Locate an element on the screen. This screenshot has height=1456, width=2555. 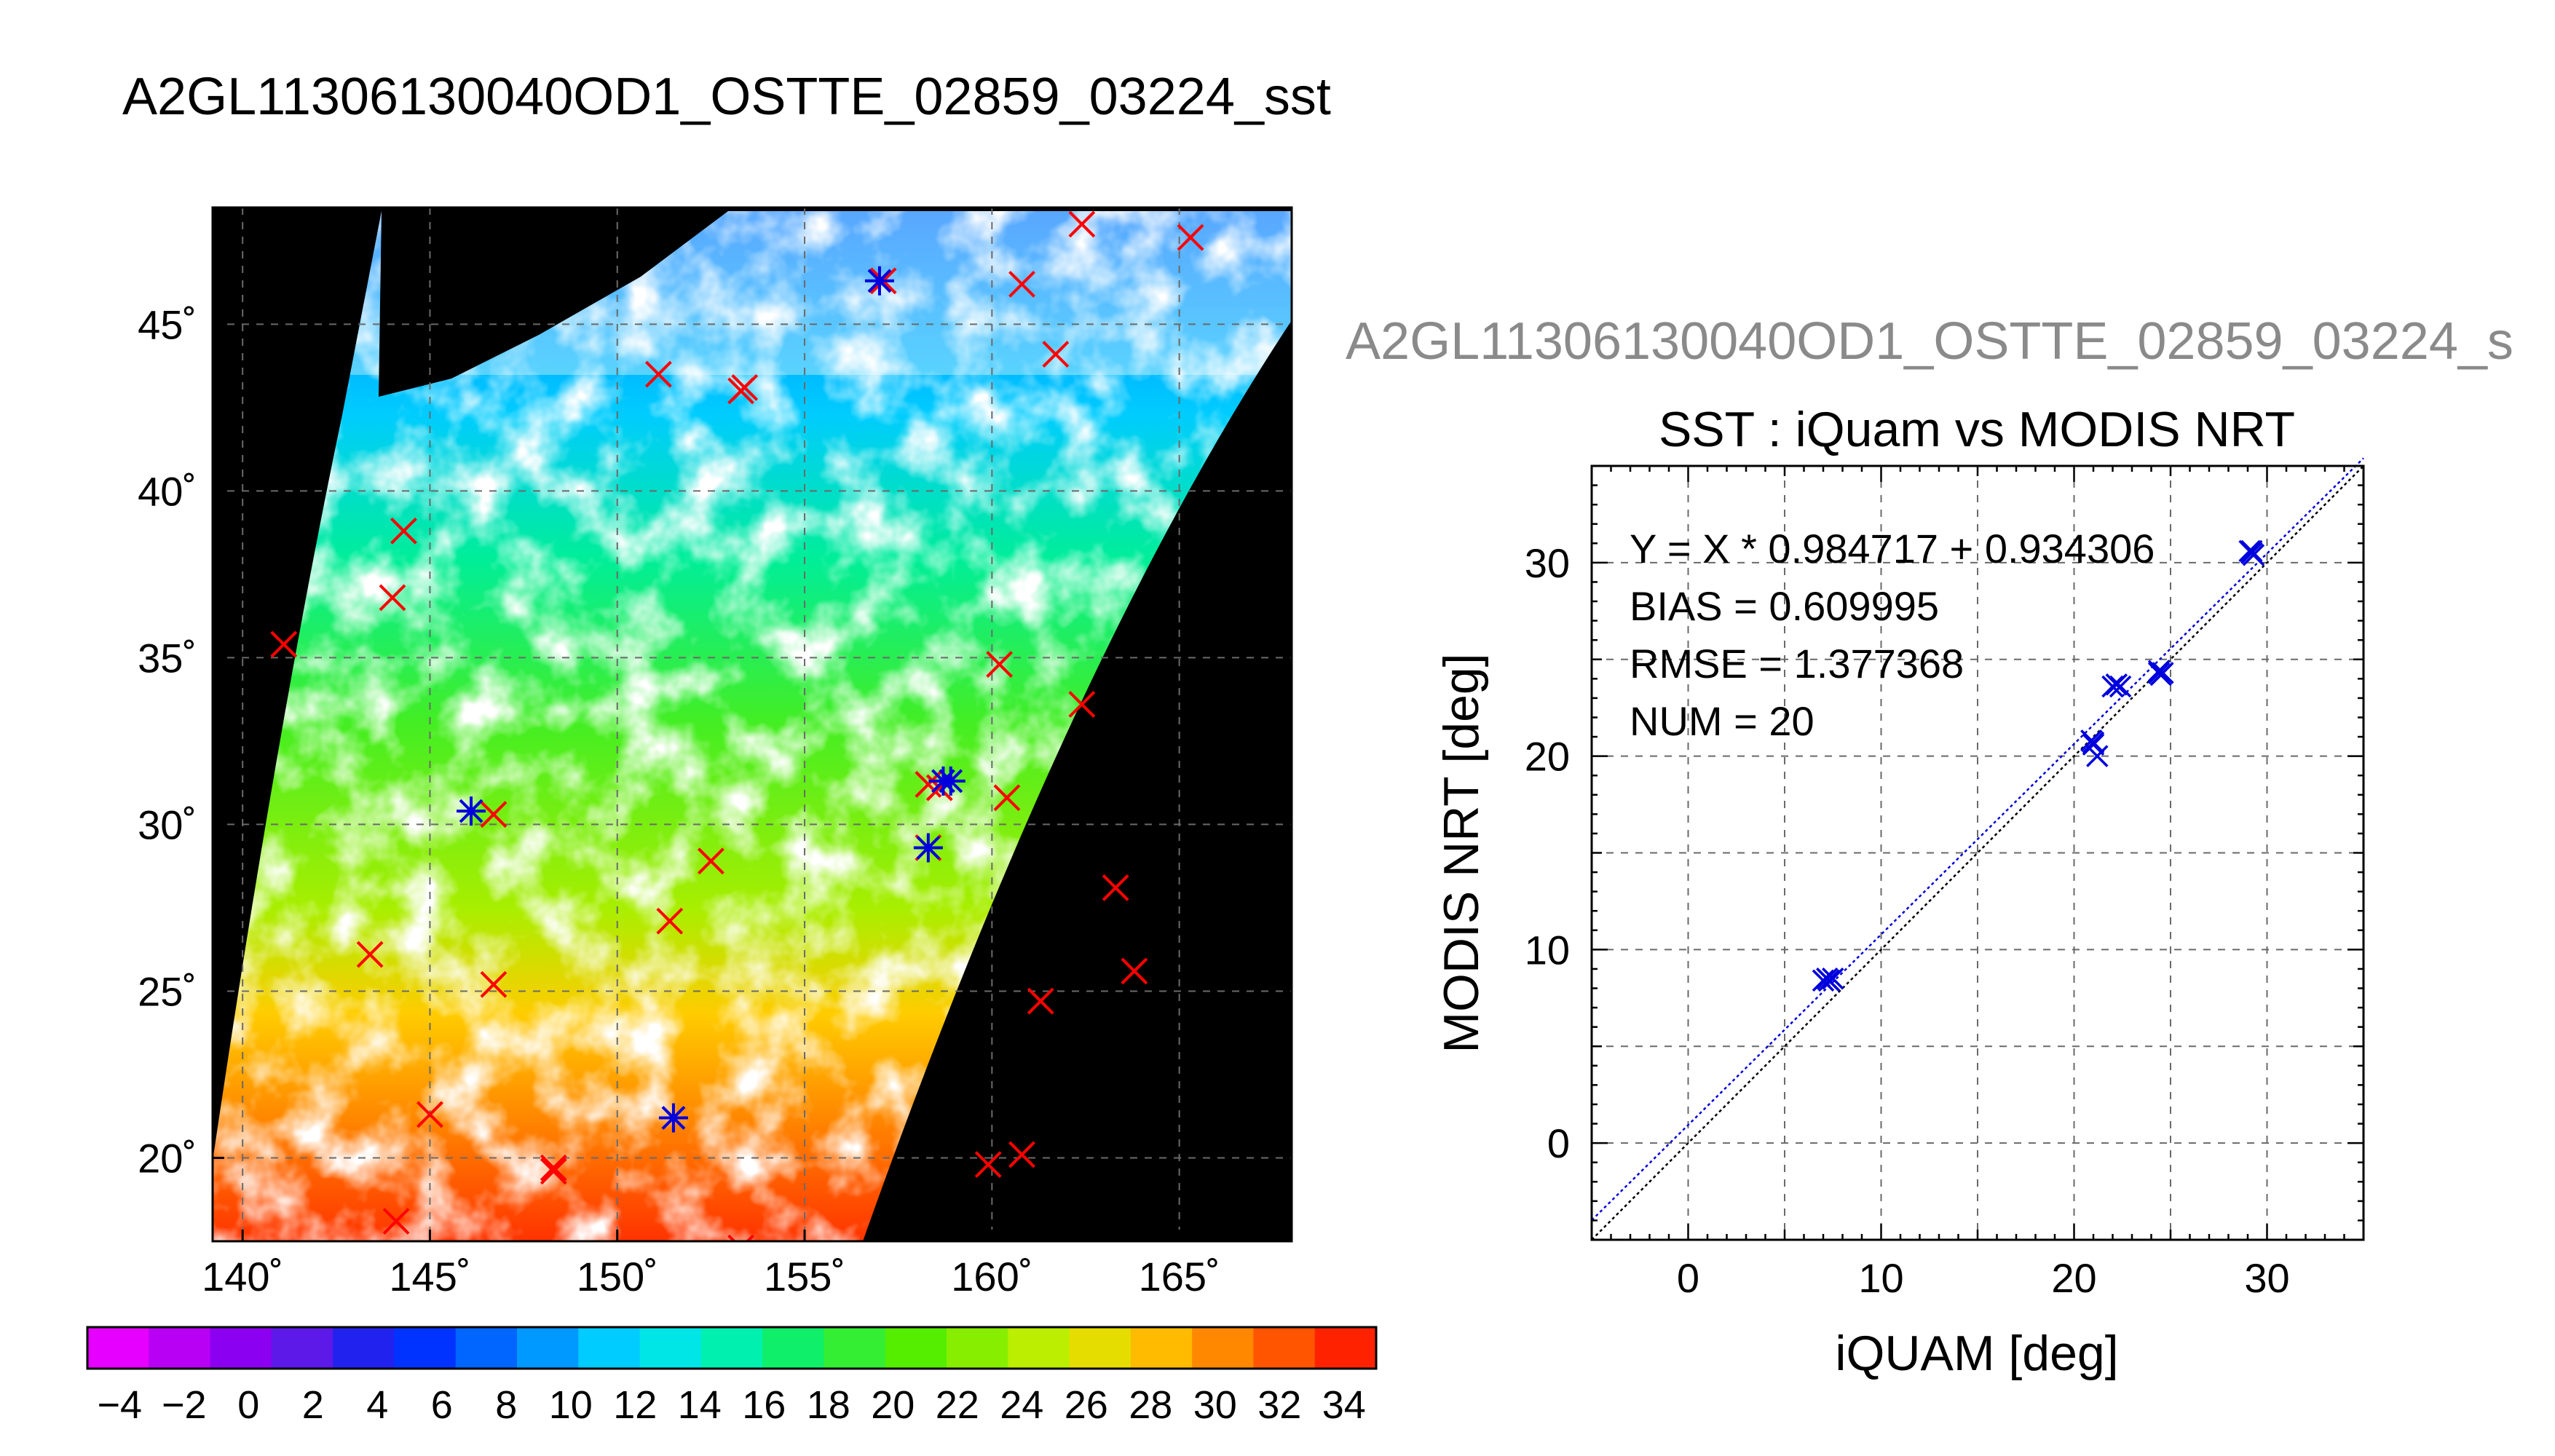
map-latitude-ticks: 20˚ 25˚ 30˚ 35˚ 40˚ 45˚ is located at coordinates (181, 741).